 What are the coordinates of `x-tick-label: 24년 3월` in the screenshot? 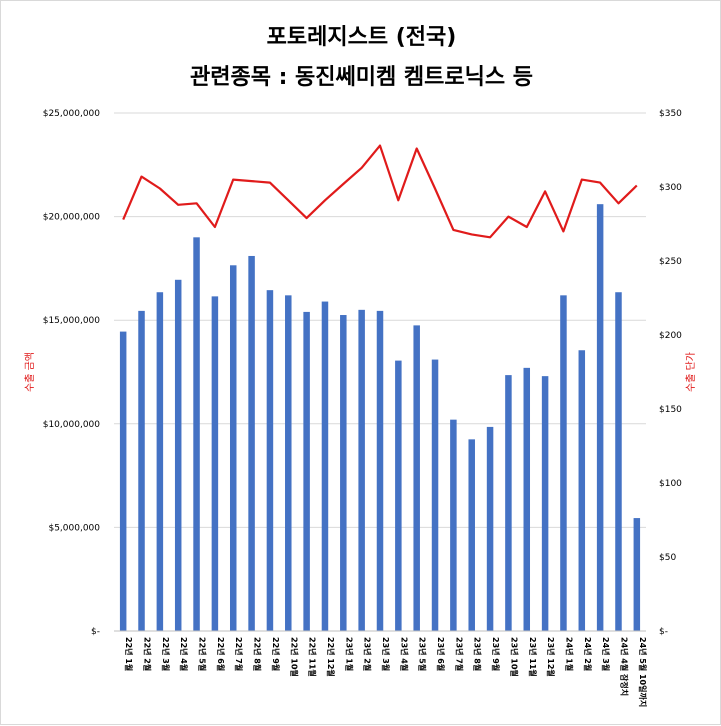 It's located at (606, 654).